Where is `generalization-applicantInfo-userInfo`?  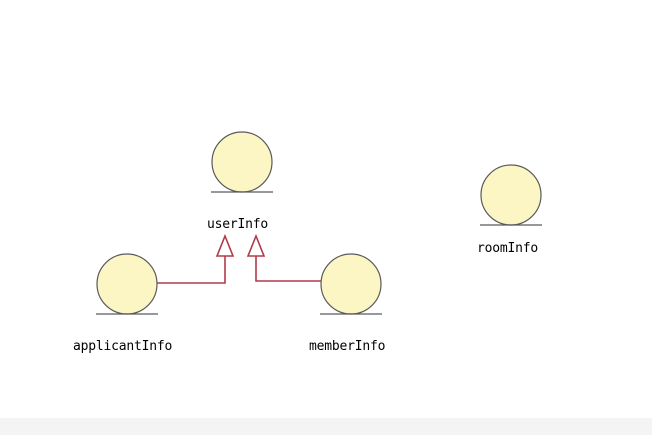
generalization-applicantInfo-userInfo is located at coordinates (196, 258).